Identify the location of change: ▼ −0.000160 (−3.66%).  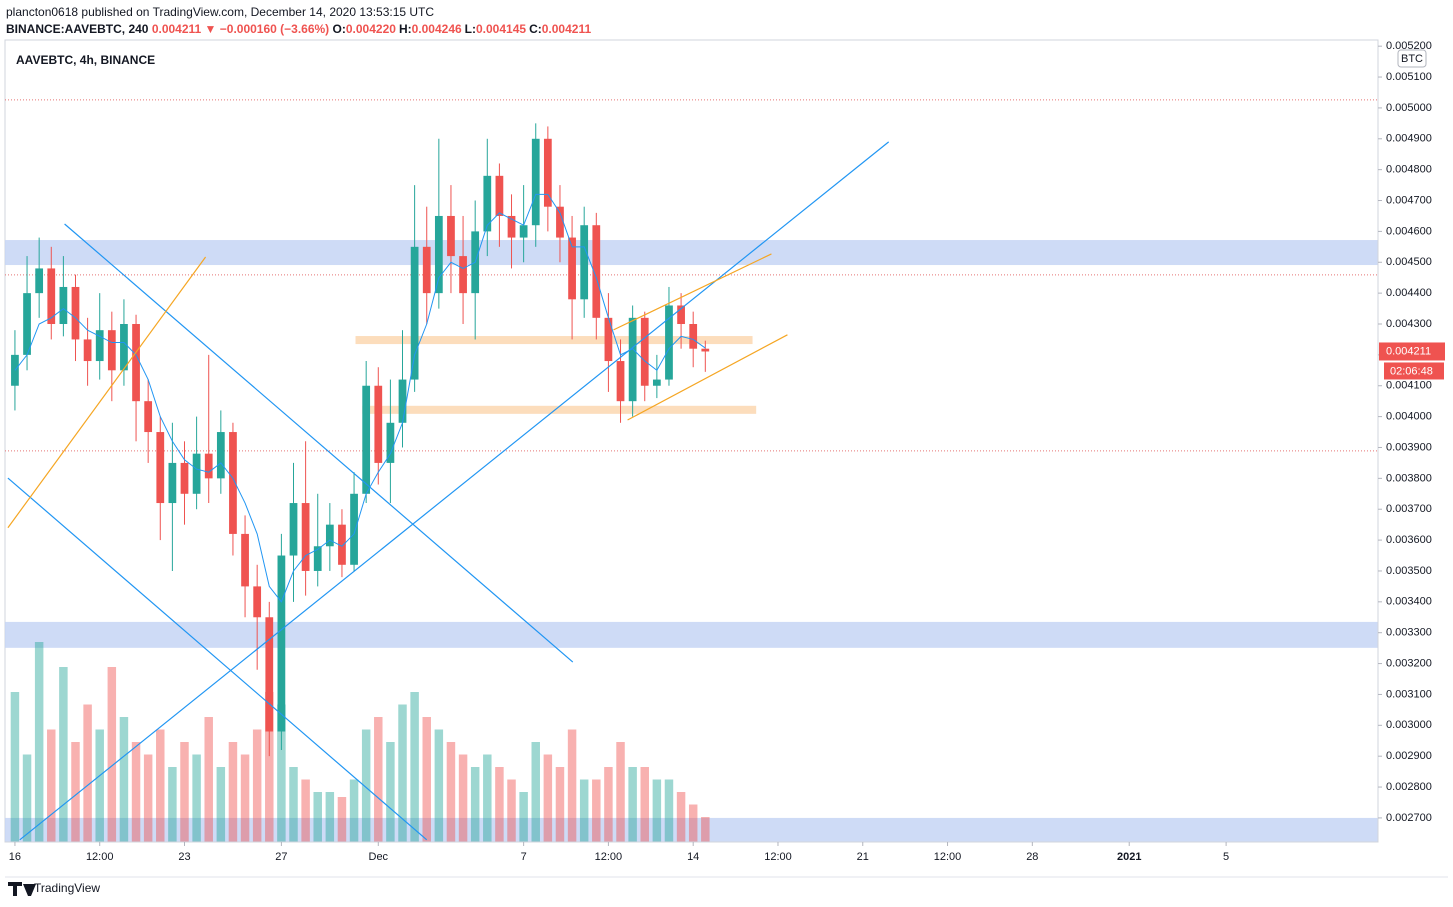
(267, 29).